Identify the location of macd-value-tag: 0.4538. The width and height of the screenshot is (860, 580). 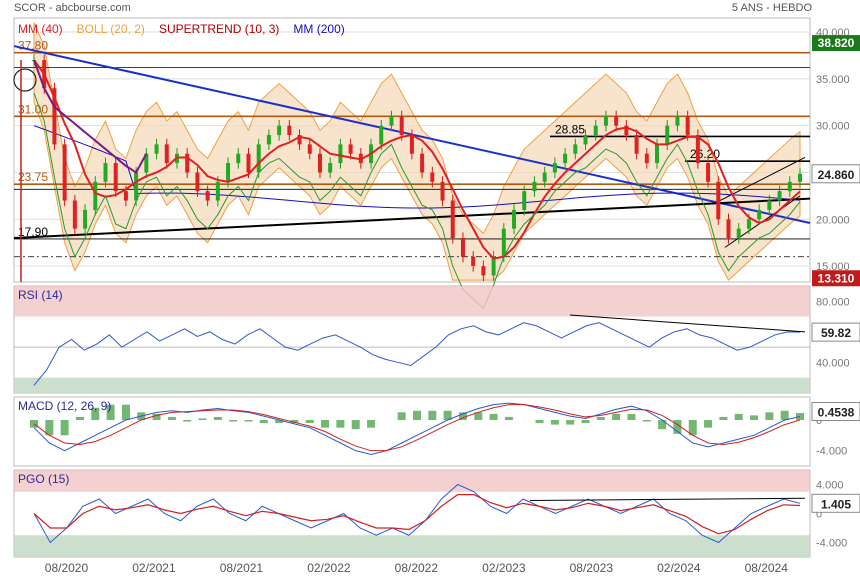
(836, 413).